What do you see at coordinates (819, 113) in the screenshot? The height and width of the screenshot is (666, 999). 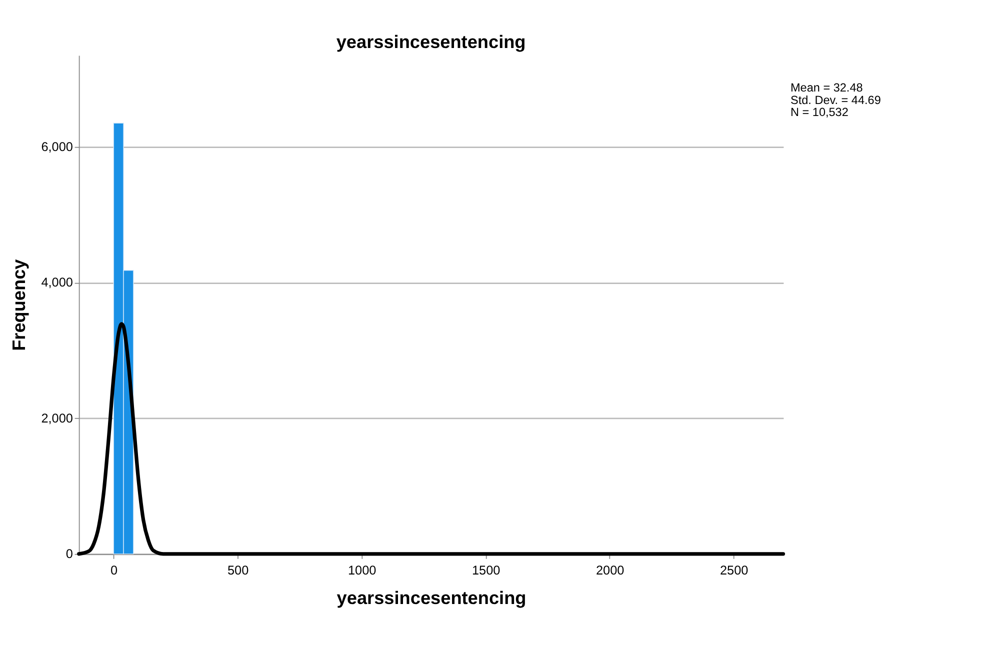 I see `text: N = 10,532` at bounding box center [819, 113].